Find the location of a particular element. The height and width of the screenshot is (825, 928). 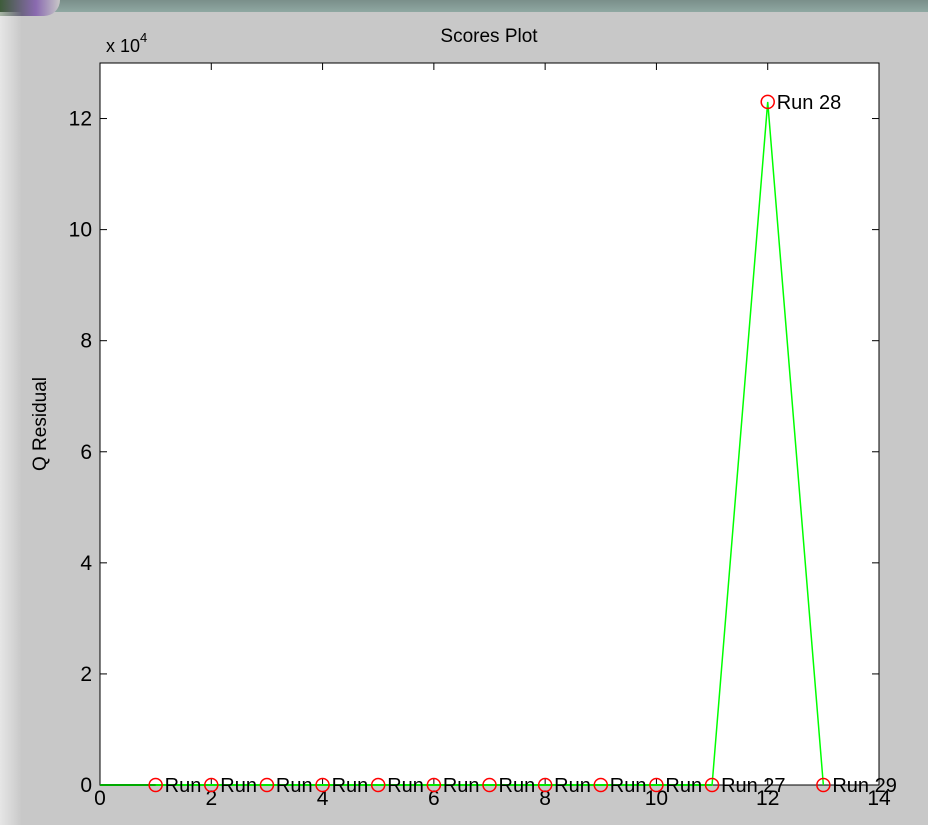

chart-title: Scores Plot is located at coordinates (489, 36).